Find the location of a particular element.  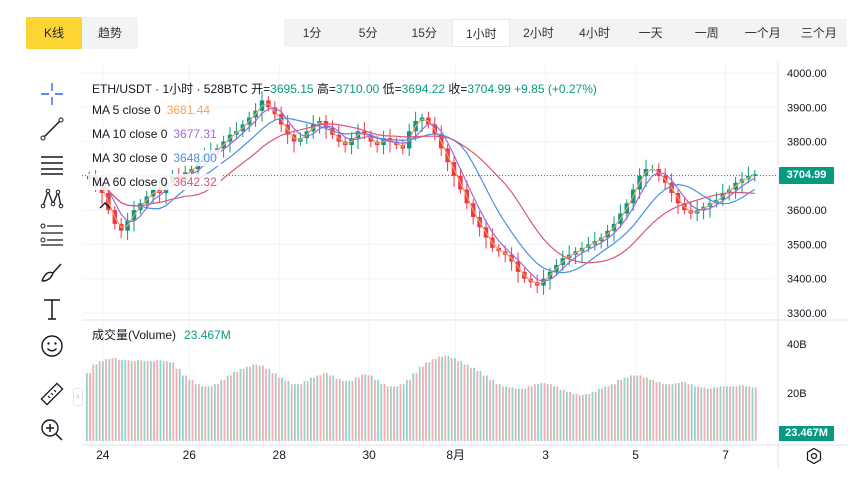

tab-trend: 趋势 is located at coordinates (109, 33).